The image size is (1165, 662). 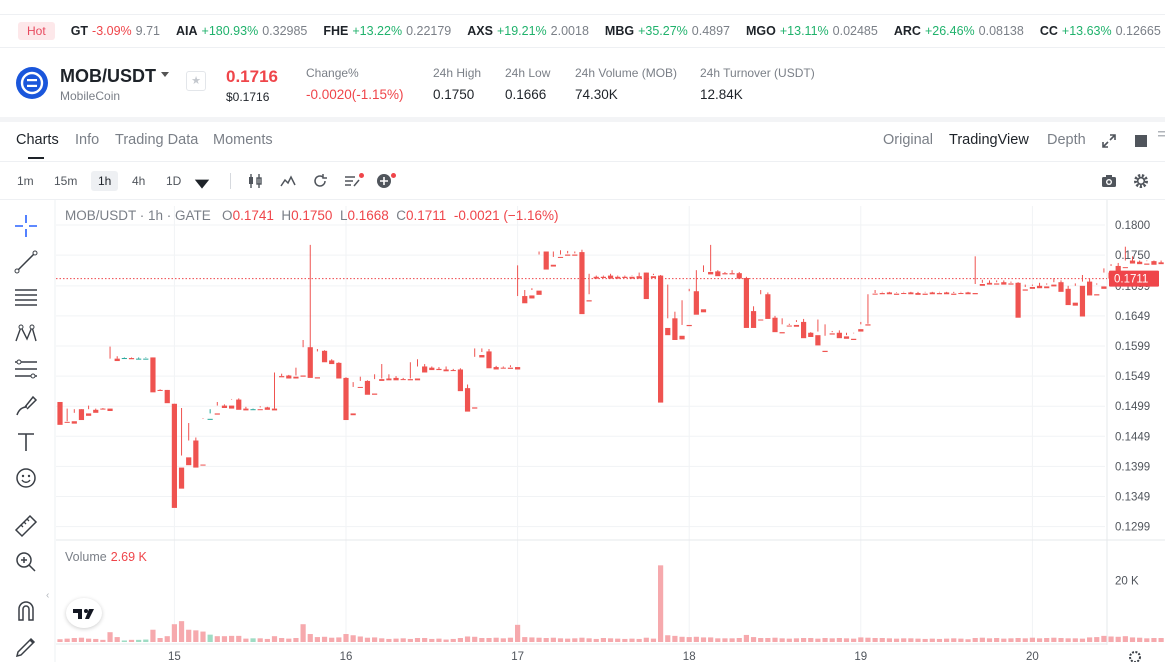 What do you see at coordinates (165, 74) in the screenshot?
I see `pair-dropdown-icon` at bounding box center [165, 74].